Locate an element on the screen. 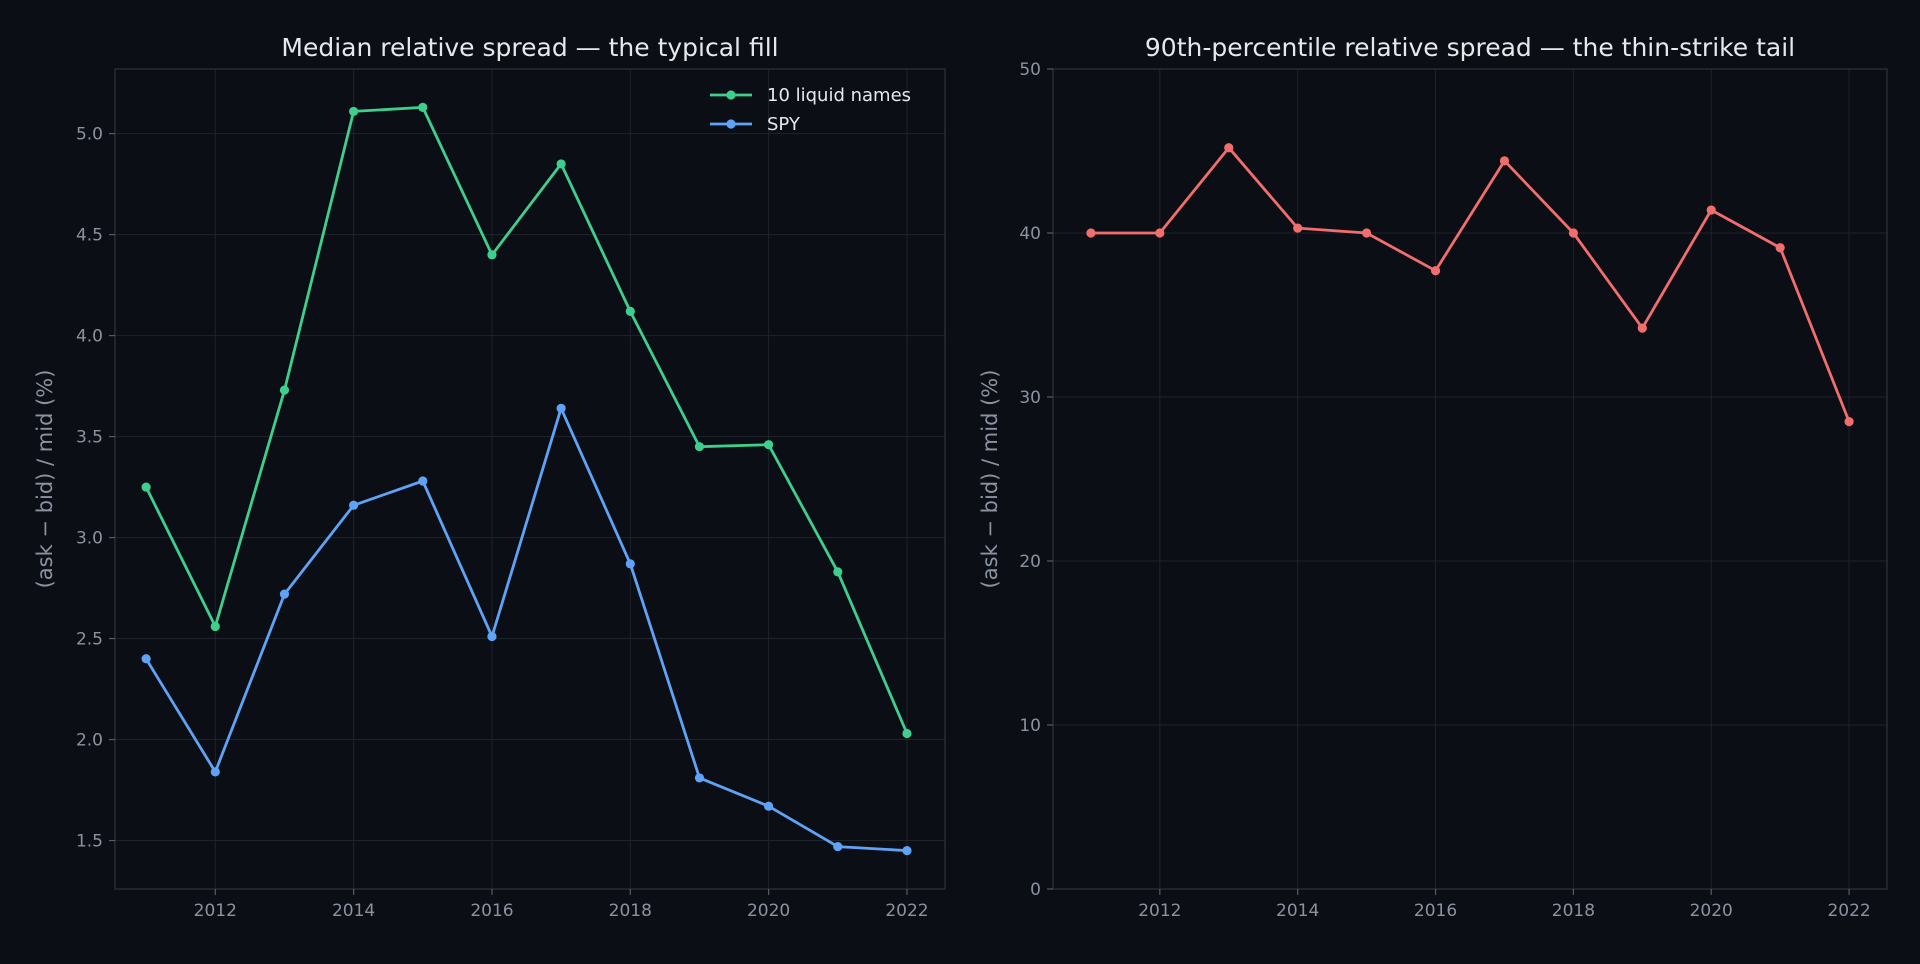 The height and width of the screenshot is (964, 1920). legend-label: 10 liquid names is located at coordinates (839, 95).